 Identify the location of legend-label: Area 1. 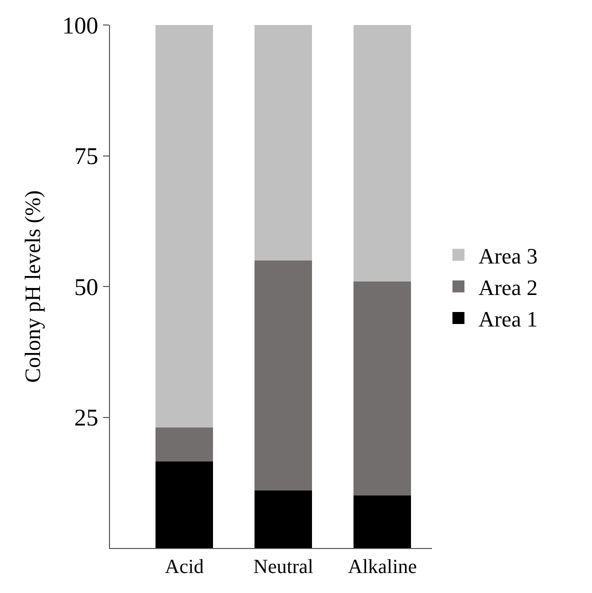
(508, 319).